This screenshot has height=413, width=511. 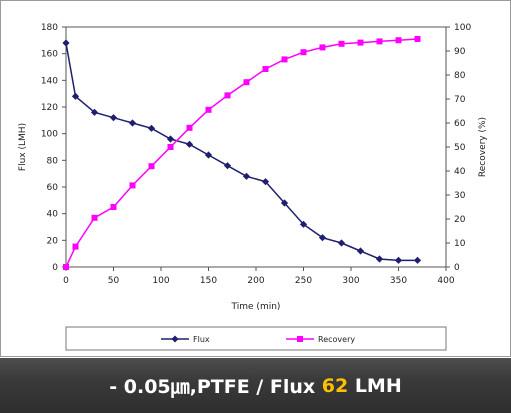 I want to click on caption-suffix: LMH, so click(x=375, y=385).